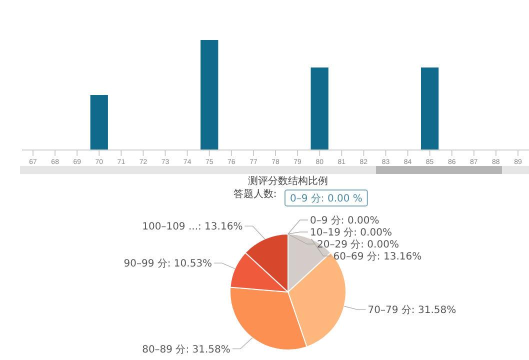 This screenshot has width=529, height=360. What do you see at coordinates (326, 198) in the screenshot?
I see `text: 0–9 分: 0.00 %` at bounding box center [326, 198].